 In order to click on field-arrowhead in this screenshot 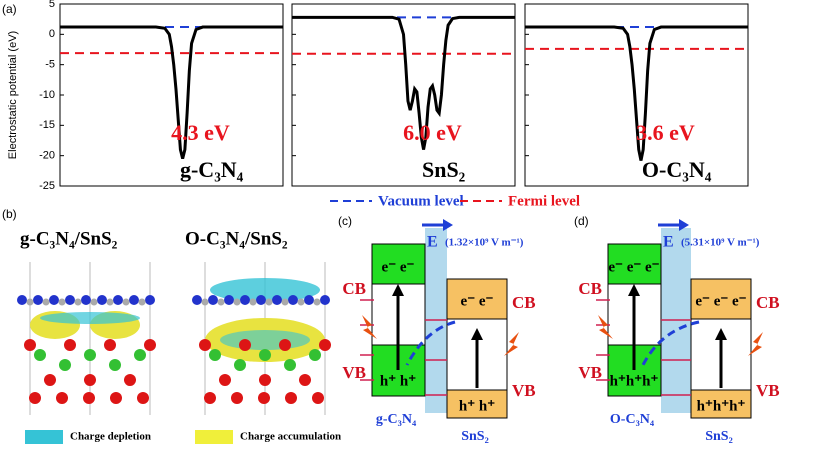, I will do `click(684, 225)`.